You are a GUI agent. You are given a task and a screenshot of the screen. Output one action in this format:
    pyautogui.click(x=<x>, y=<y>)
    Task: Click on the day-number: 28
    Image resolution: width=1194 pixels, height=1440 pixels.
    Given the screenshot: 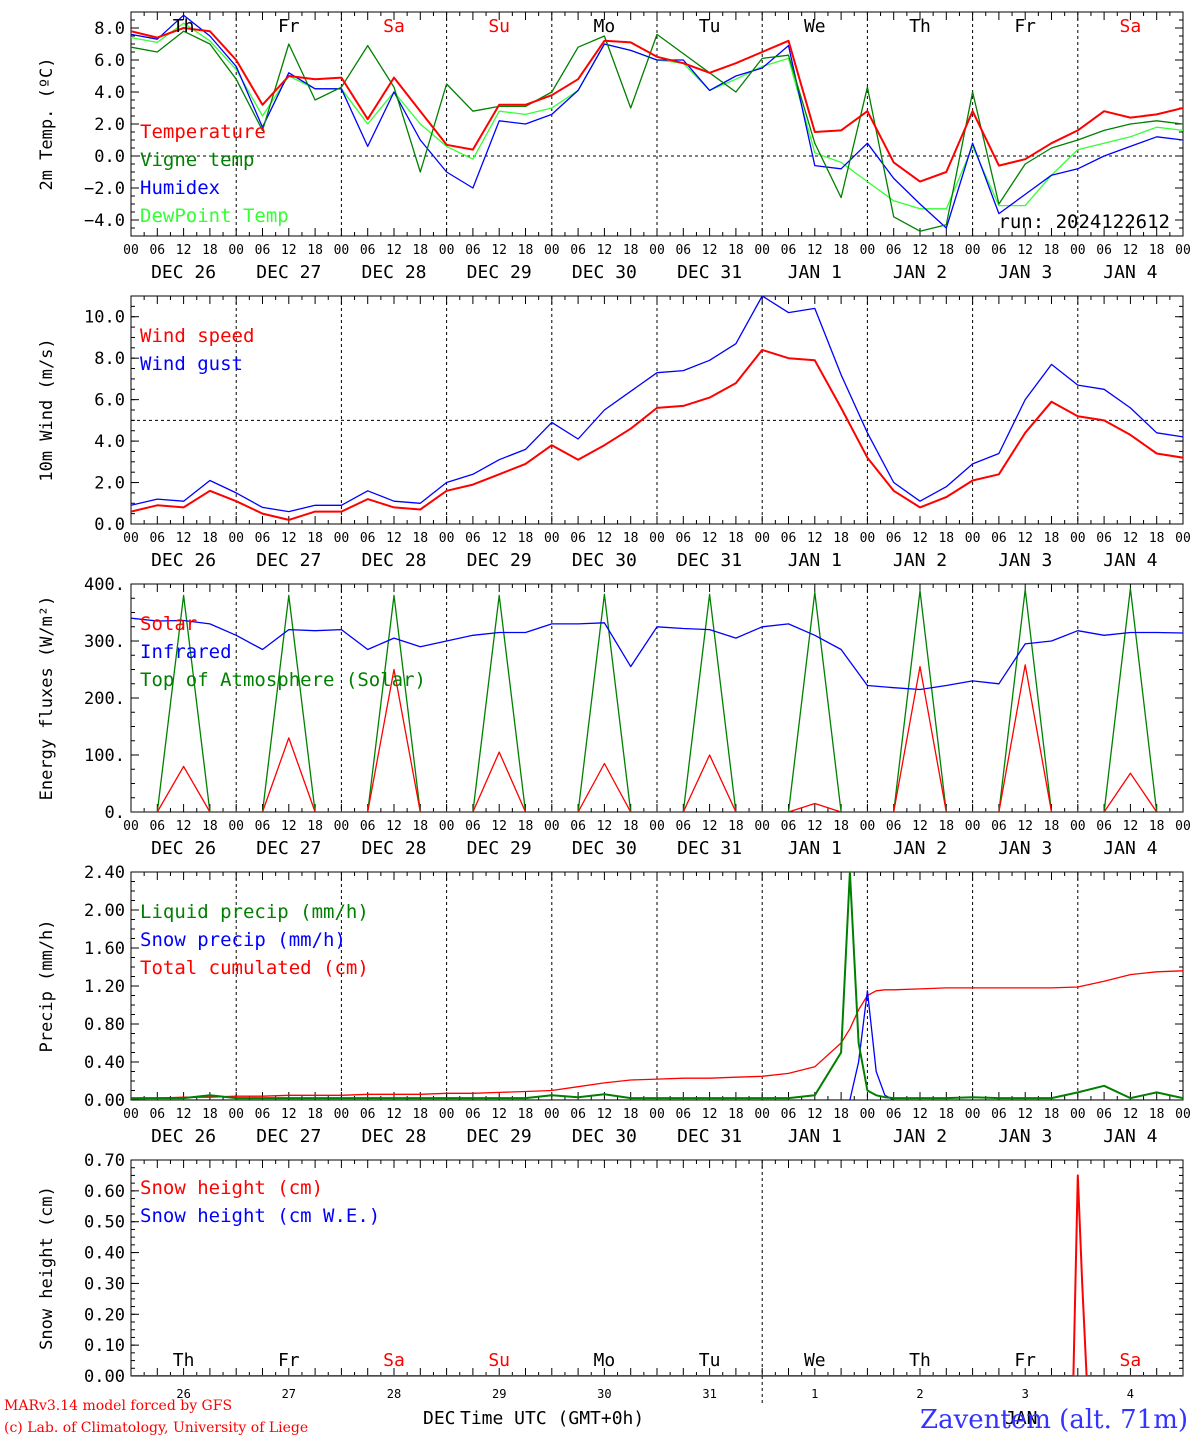 What is the action you would take?
    pyautogui.click(x=394, y=1394)
    